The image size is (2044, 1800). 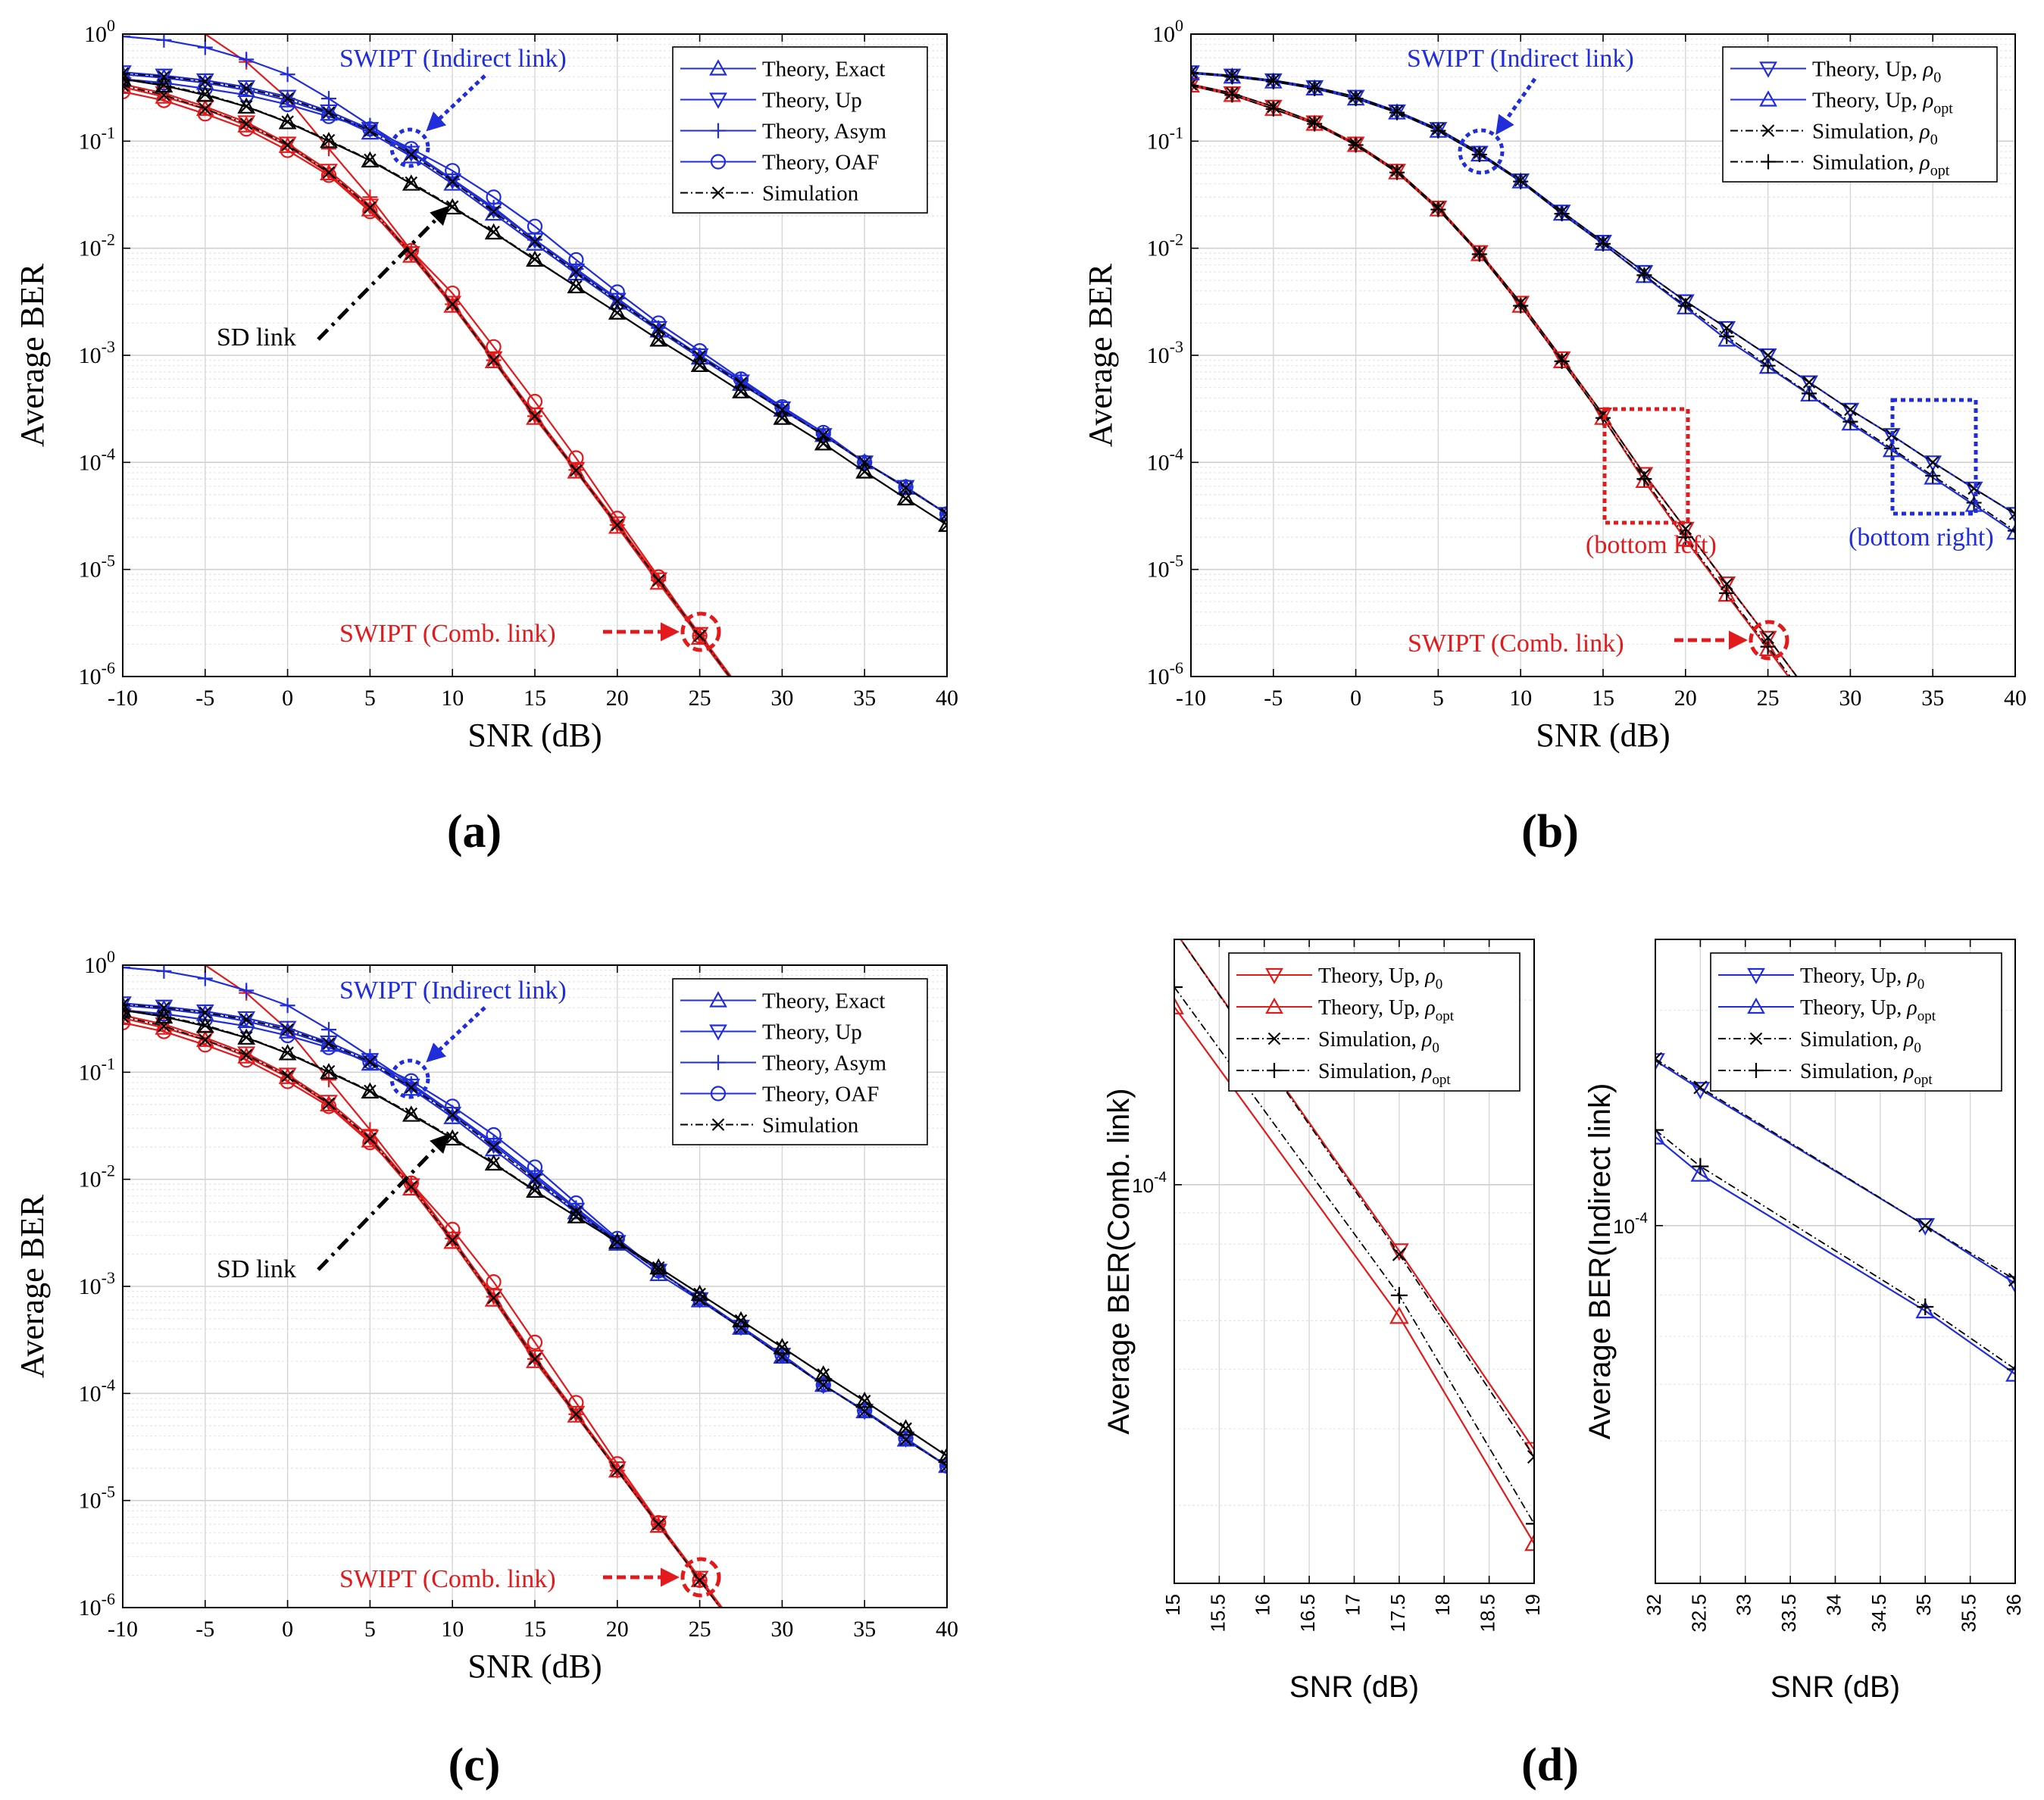 I want to click on legend-label: Simulation, ρopt, so click(x=1384, y=1074).